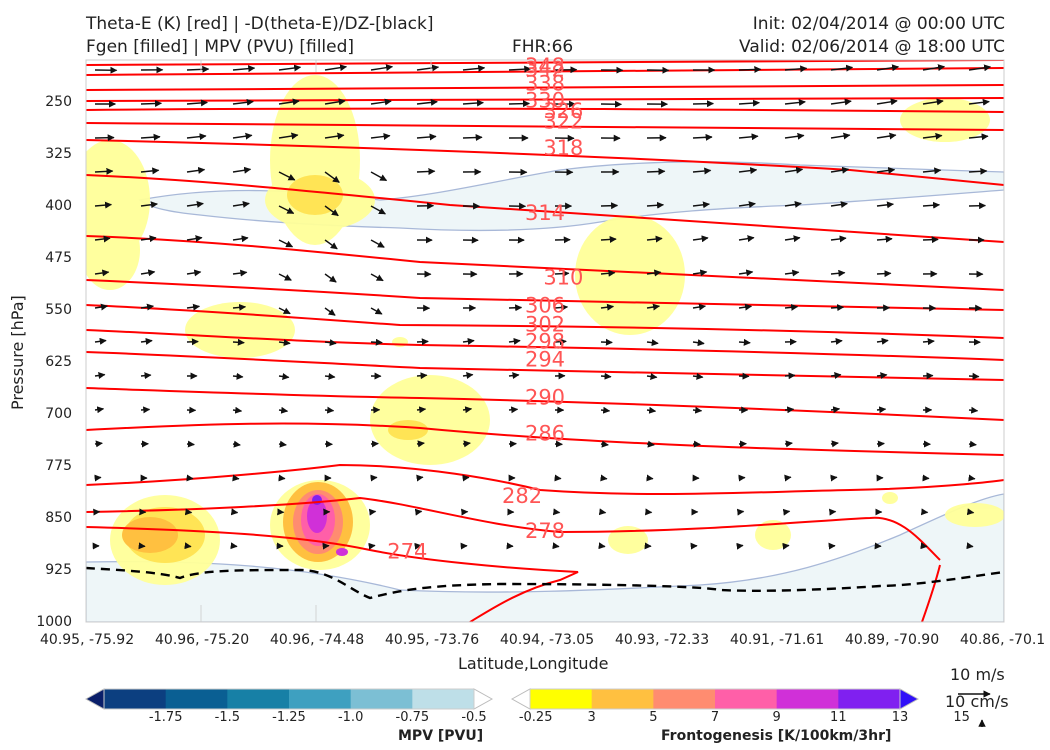 The height and width of the screenshot is (750, 1050). I want to click on mpv-colorbar-tick: -0.5, so click(474, 717).